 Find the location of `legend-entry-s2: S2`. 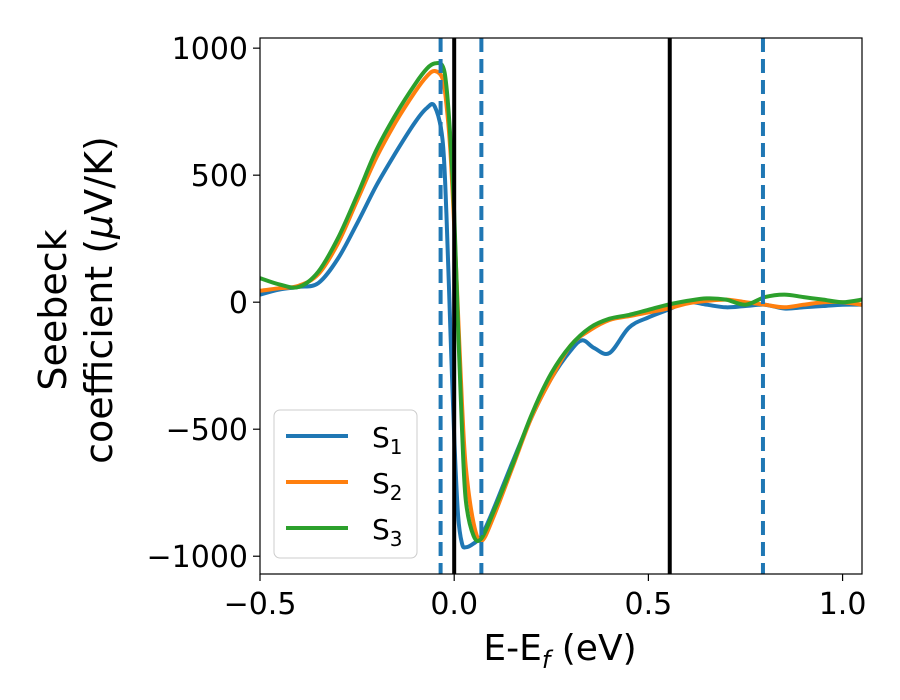

legend-entry-s2: S2 is located at coordinates (344, 486).